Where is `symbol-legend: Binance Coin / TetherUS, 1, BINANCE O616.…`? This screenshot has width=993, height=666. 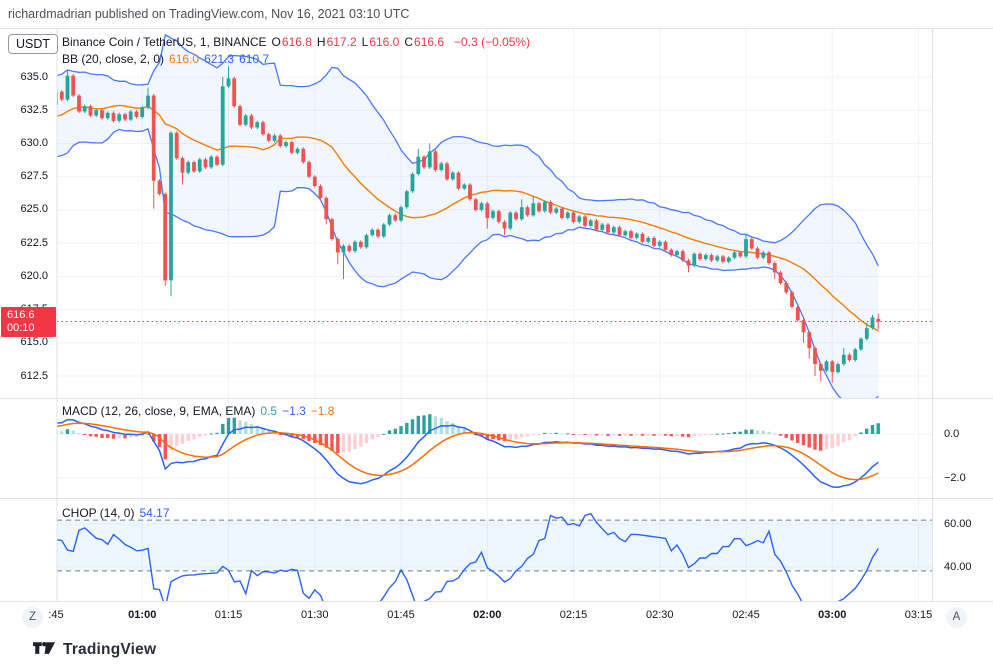
symbol-legend: Binance Coin / TetherUS, 1, BINANCE O616.… is located at coordinates (298, 42).